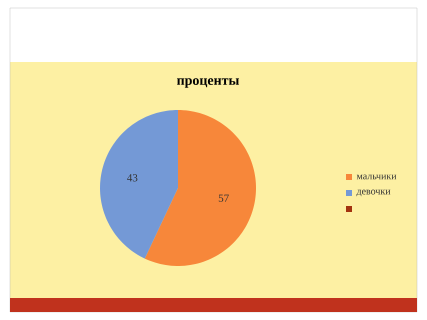 The height and width of the screenshot is (320, 427). I want to click on data-label: 43, so click(132, 178).